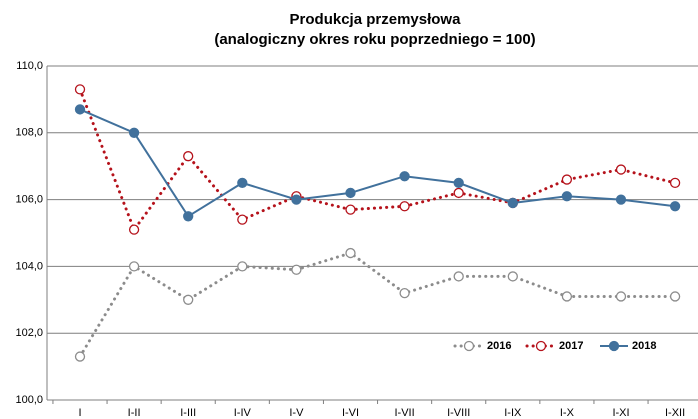 The width and height of the screenshot is (698, 419). Describe the element at coordinates (458, 413) in the screenshot. I see `x-tick-label: I-VIII` at that location.